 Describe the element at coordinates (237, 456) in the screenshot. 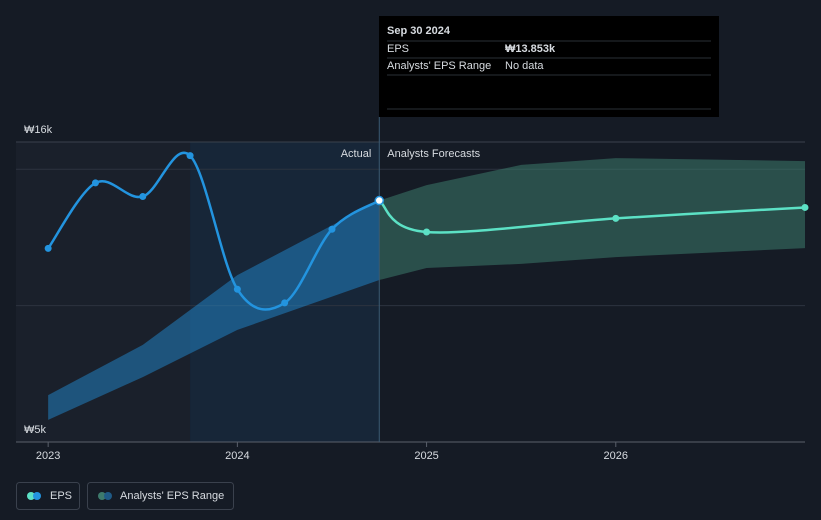

I see `x-tick-label: 2024` at that location.